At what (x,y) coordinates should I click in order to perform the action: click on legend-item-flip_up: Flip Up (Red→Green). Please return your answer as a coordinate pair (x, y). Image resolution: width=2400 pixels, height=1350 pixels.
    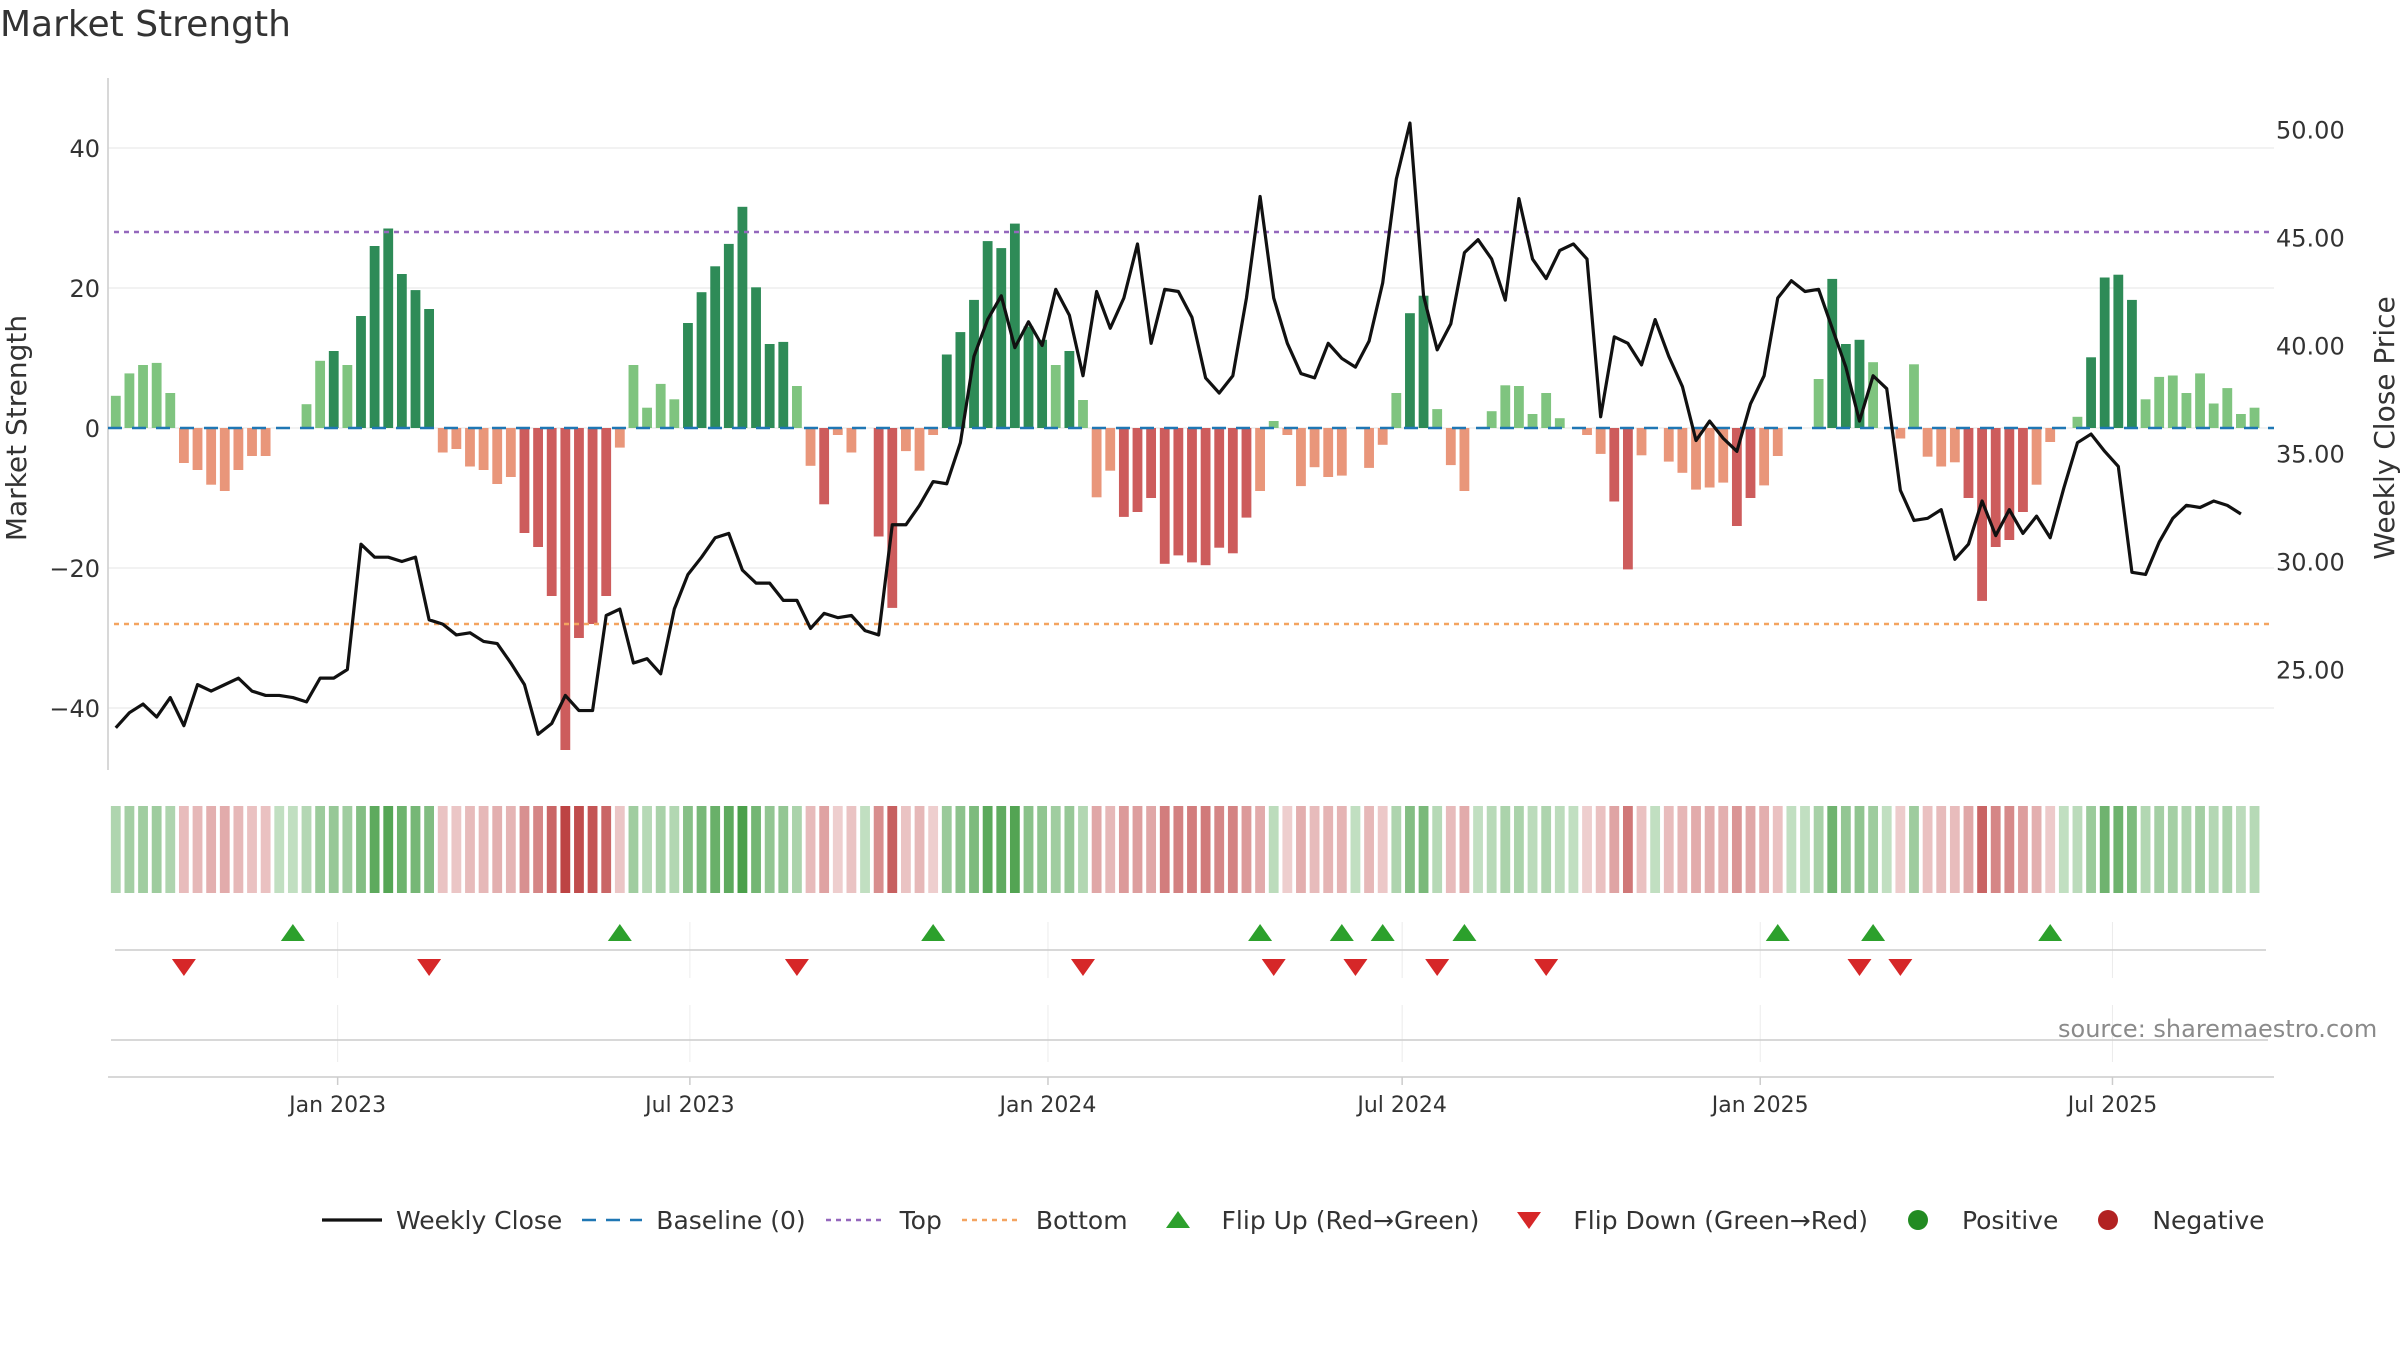
    Looking at the image, I should click on (1312, 1220).